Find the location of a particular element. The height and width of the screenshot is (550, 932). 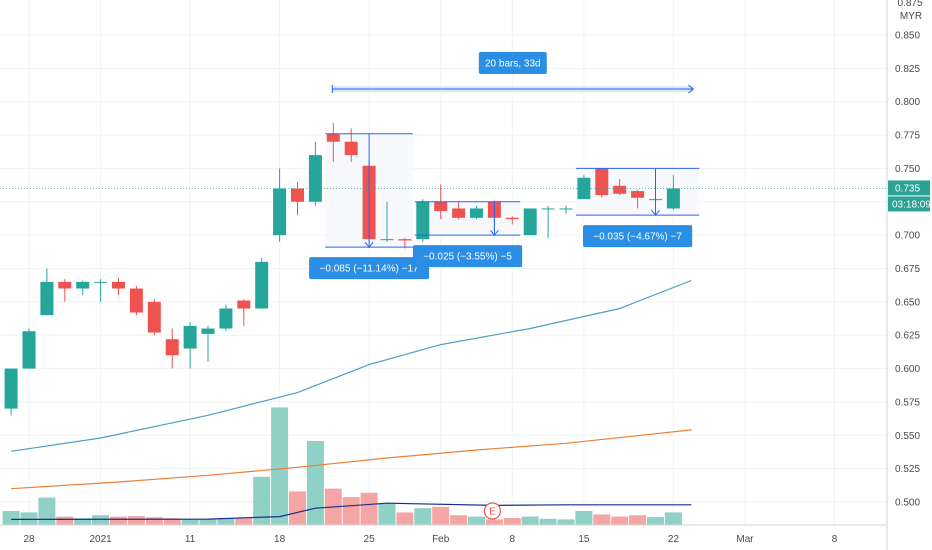

top-tick-label: 0.875 is located at coordinates (909, 4).